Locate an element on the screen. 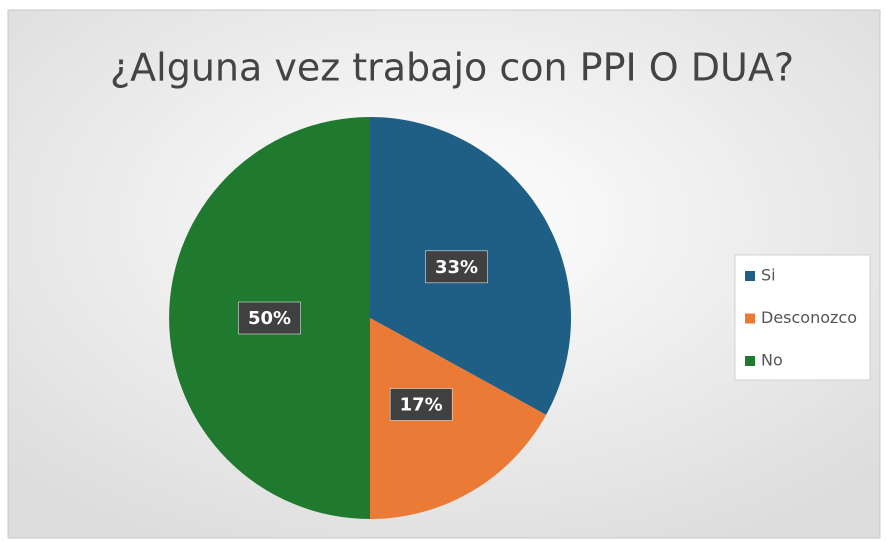 Image resolution: width=886 pixels, height=541 pixels. legend-label: No is located at coordinates (772, 360).